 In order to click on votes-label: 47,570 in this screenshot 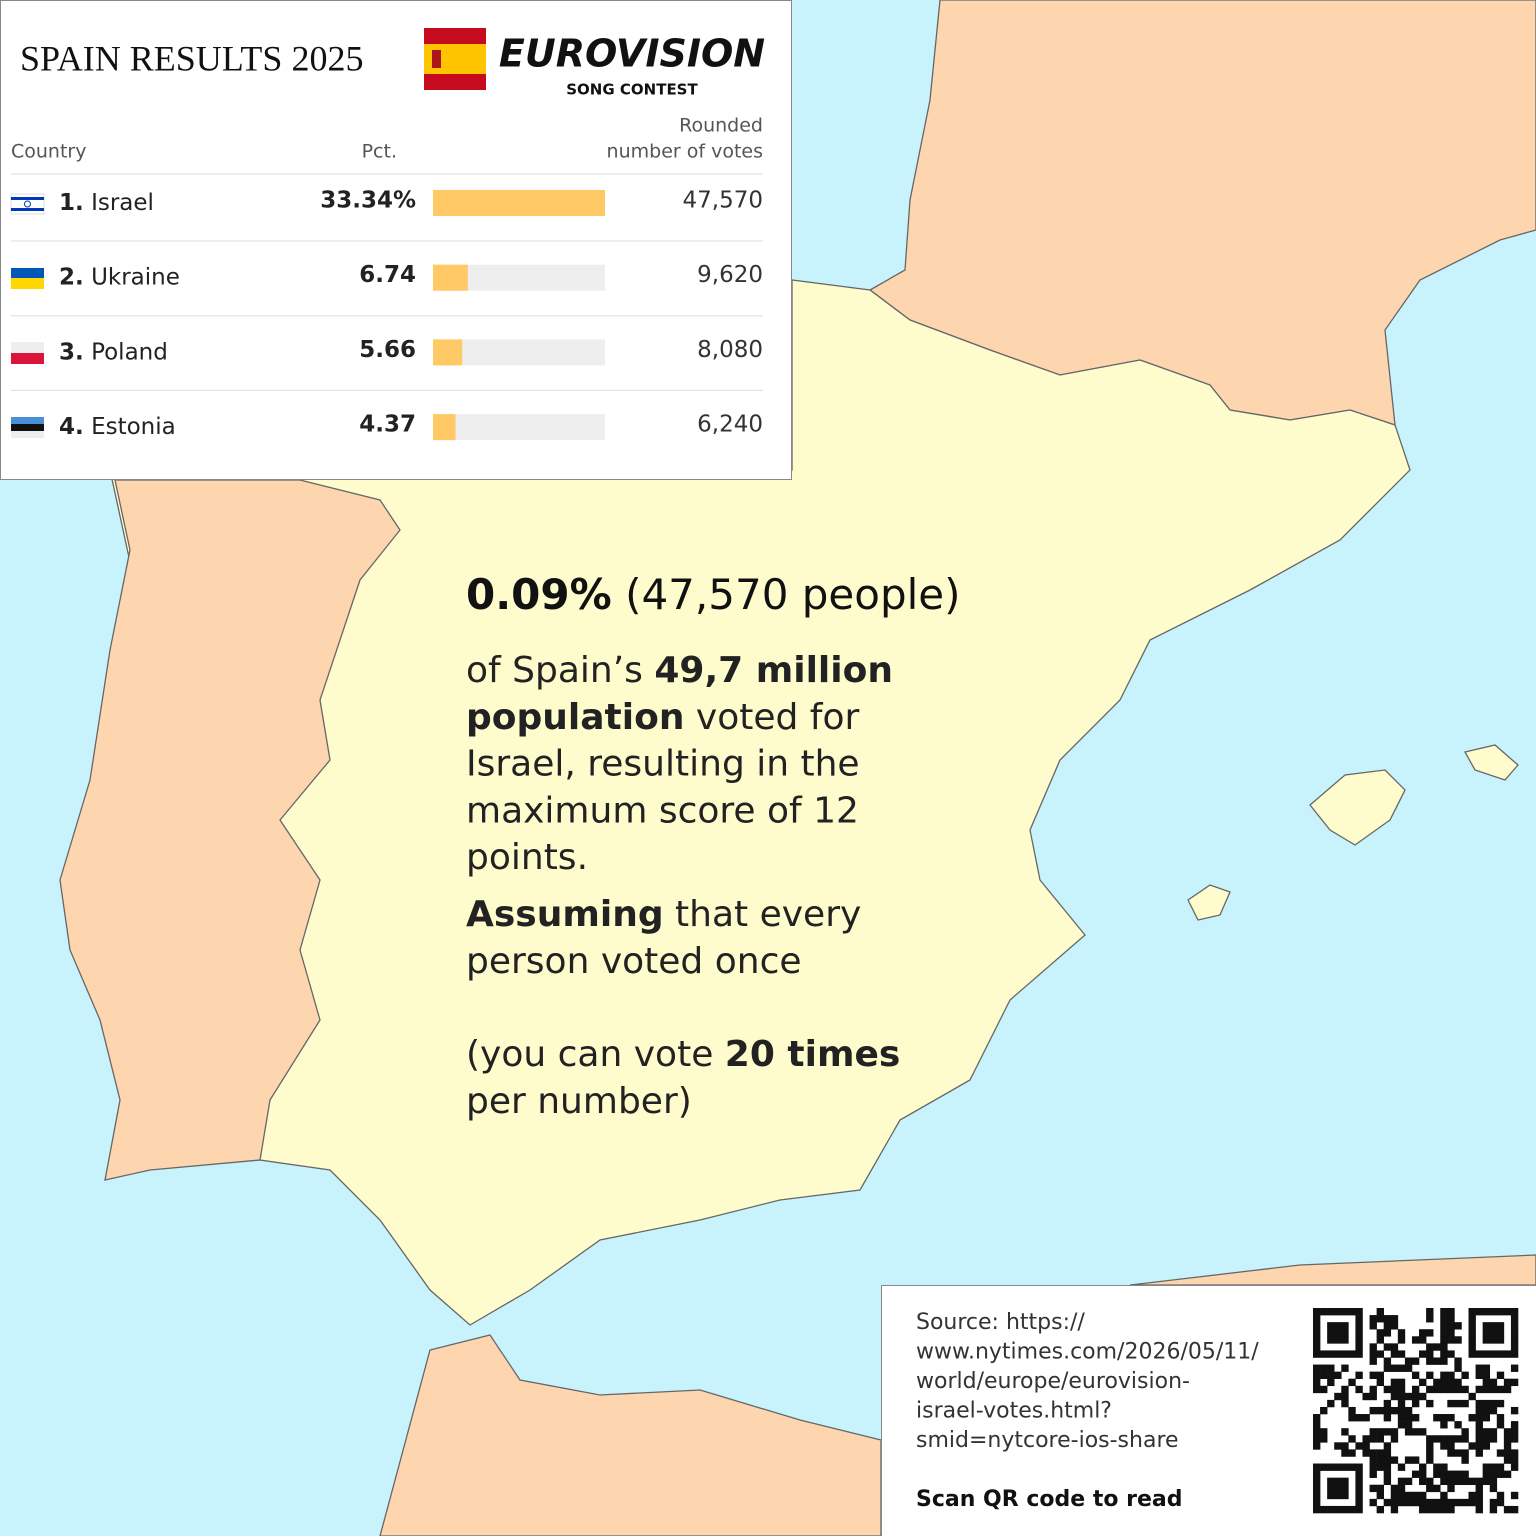, I will do `click(723, 201)`.